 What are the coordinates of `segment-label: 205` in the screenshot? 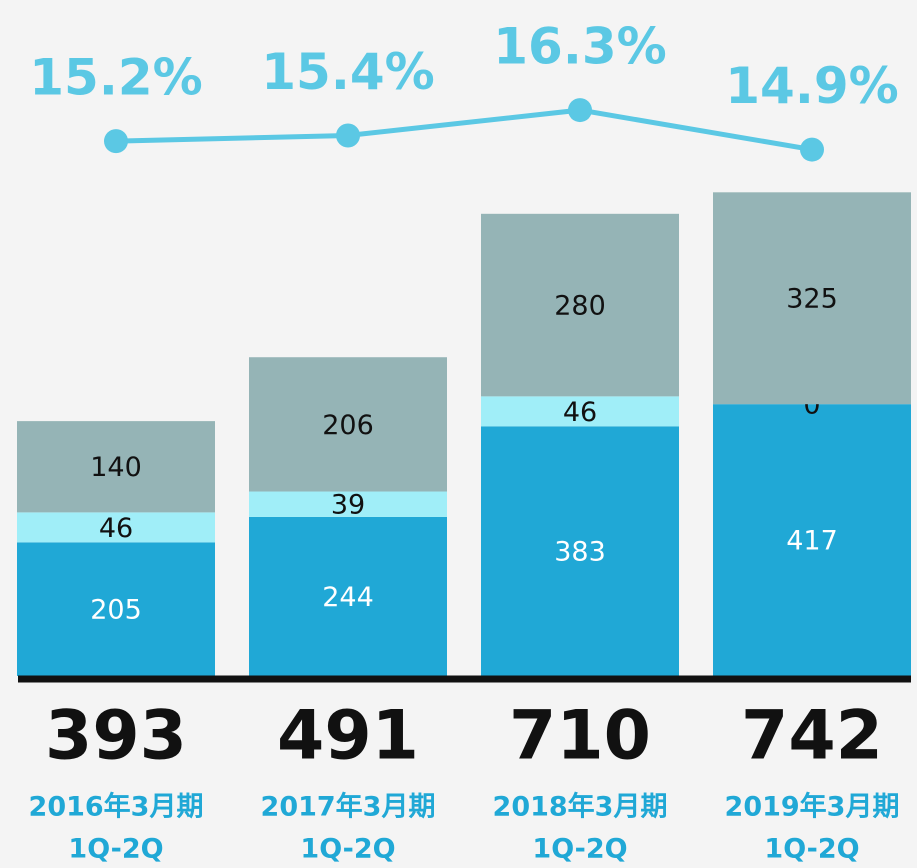 It's located at (116, 610).